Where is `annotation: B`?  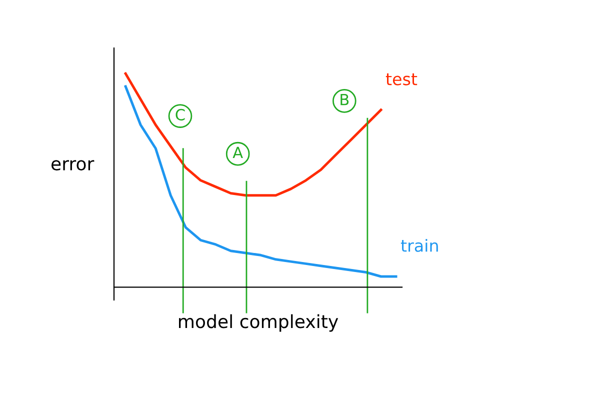
annotation: B is located at coordinates (344, 100).